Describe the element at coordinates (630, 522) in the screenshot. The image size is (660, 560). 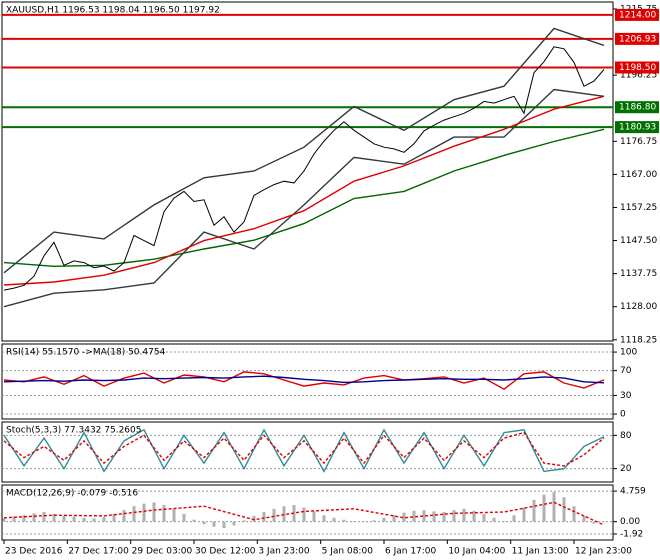
I see `y-tick-label: 0.00` at that location.